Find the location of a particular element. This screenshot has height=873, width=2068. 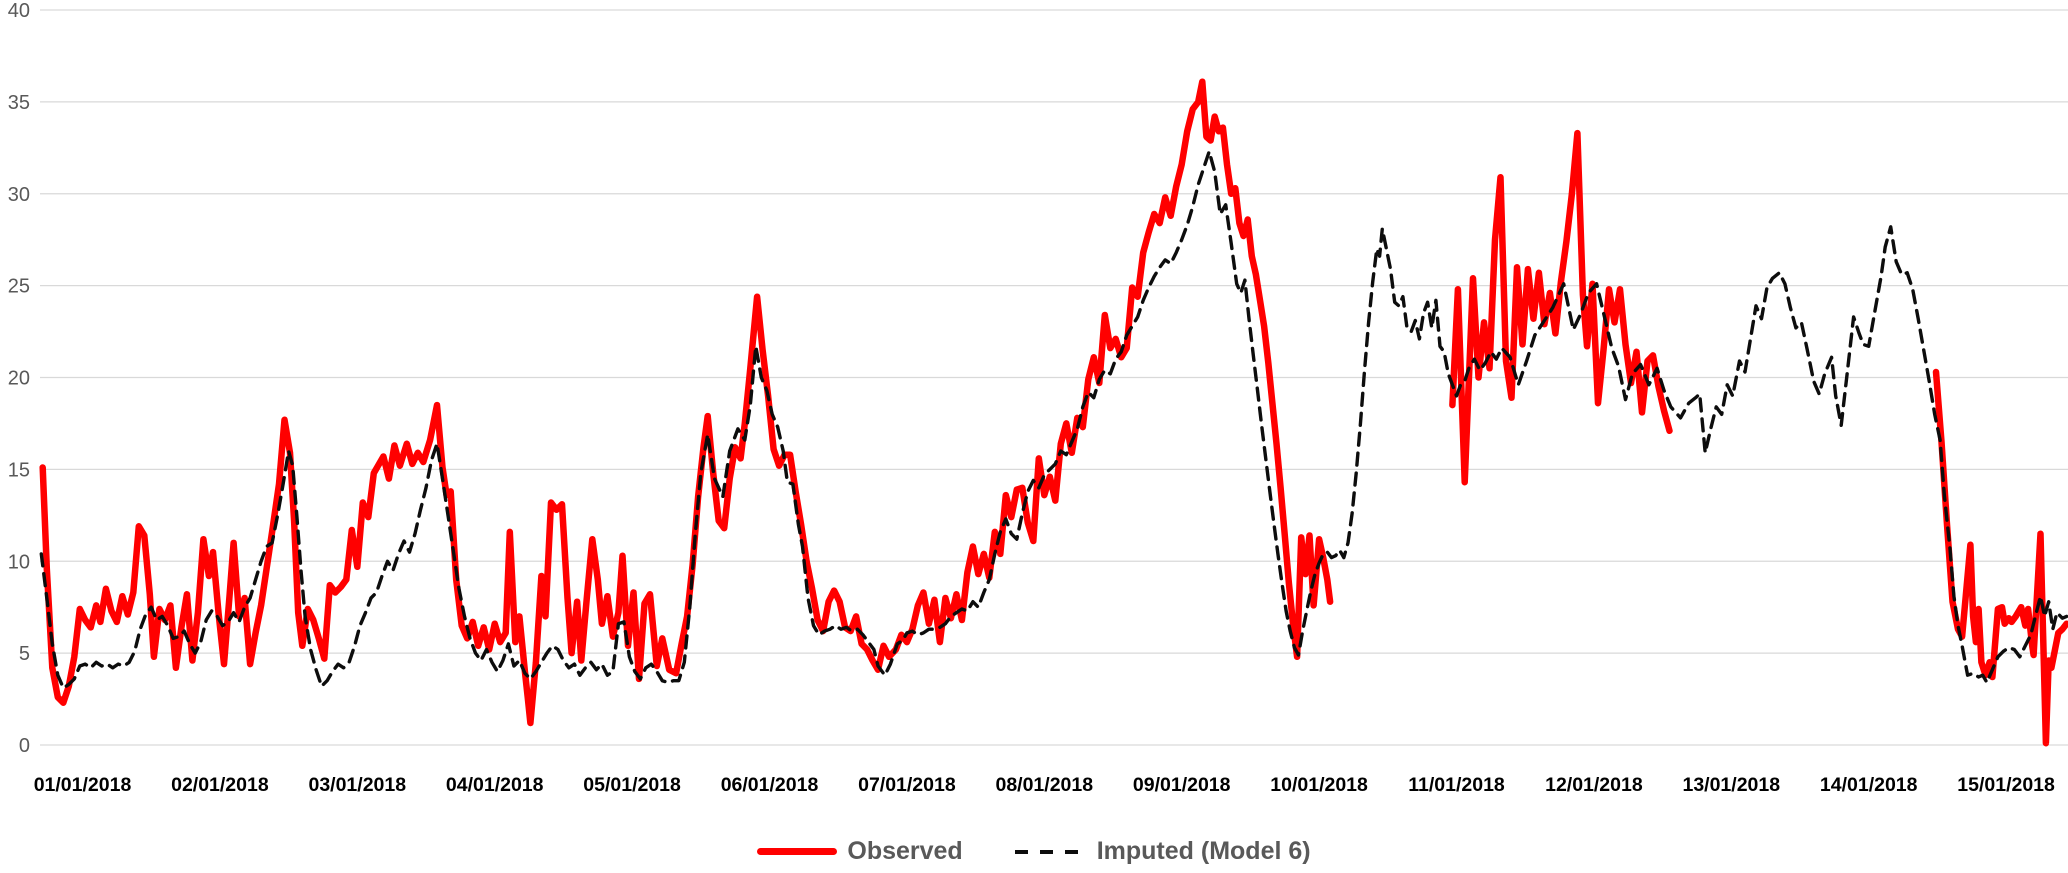

legend-item-imputed: Imputed (Model 6) is located at coordinates (1162, 851).